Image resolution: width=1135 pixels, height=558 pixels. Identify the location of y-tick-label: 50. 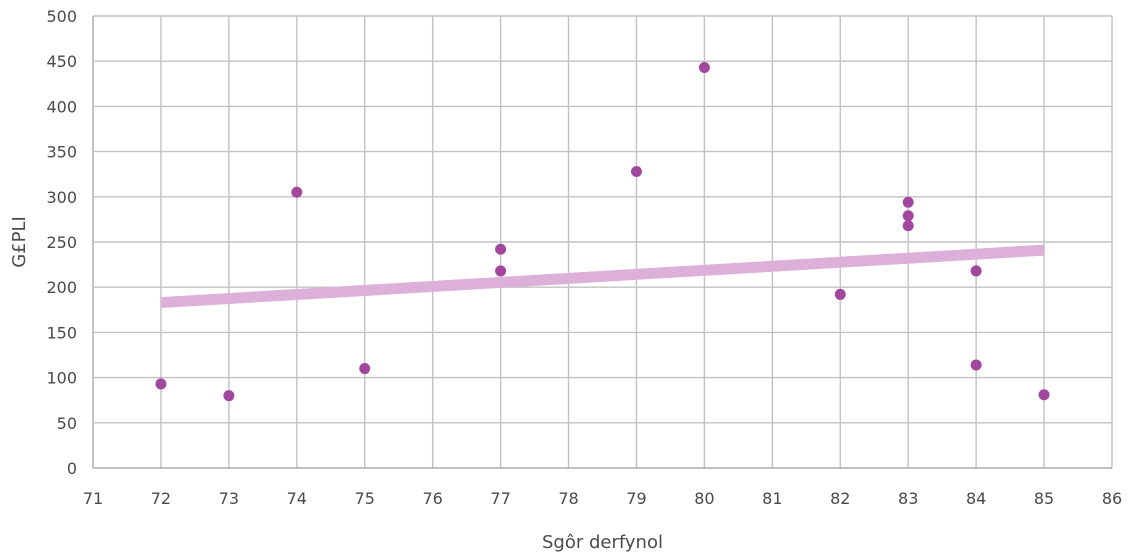
(67, 423).